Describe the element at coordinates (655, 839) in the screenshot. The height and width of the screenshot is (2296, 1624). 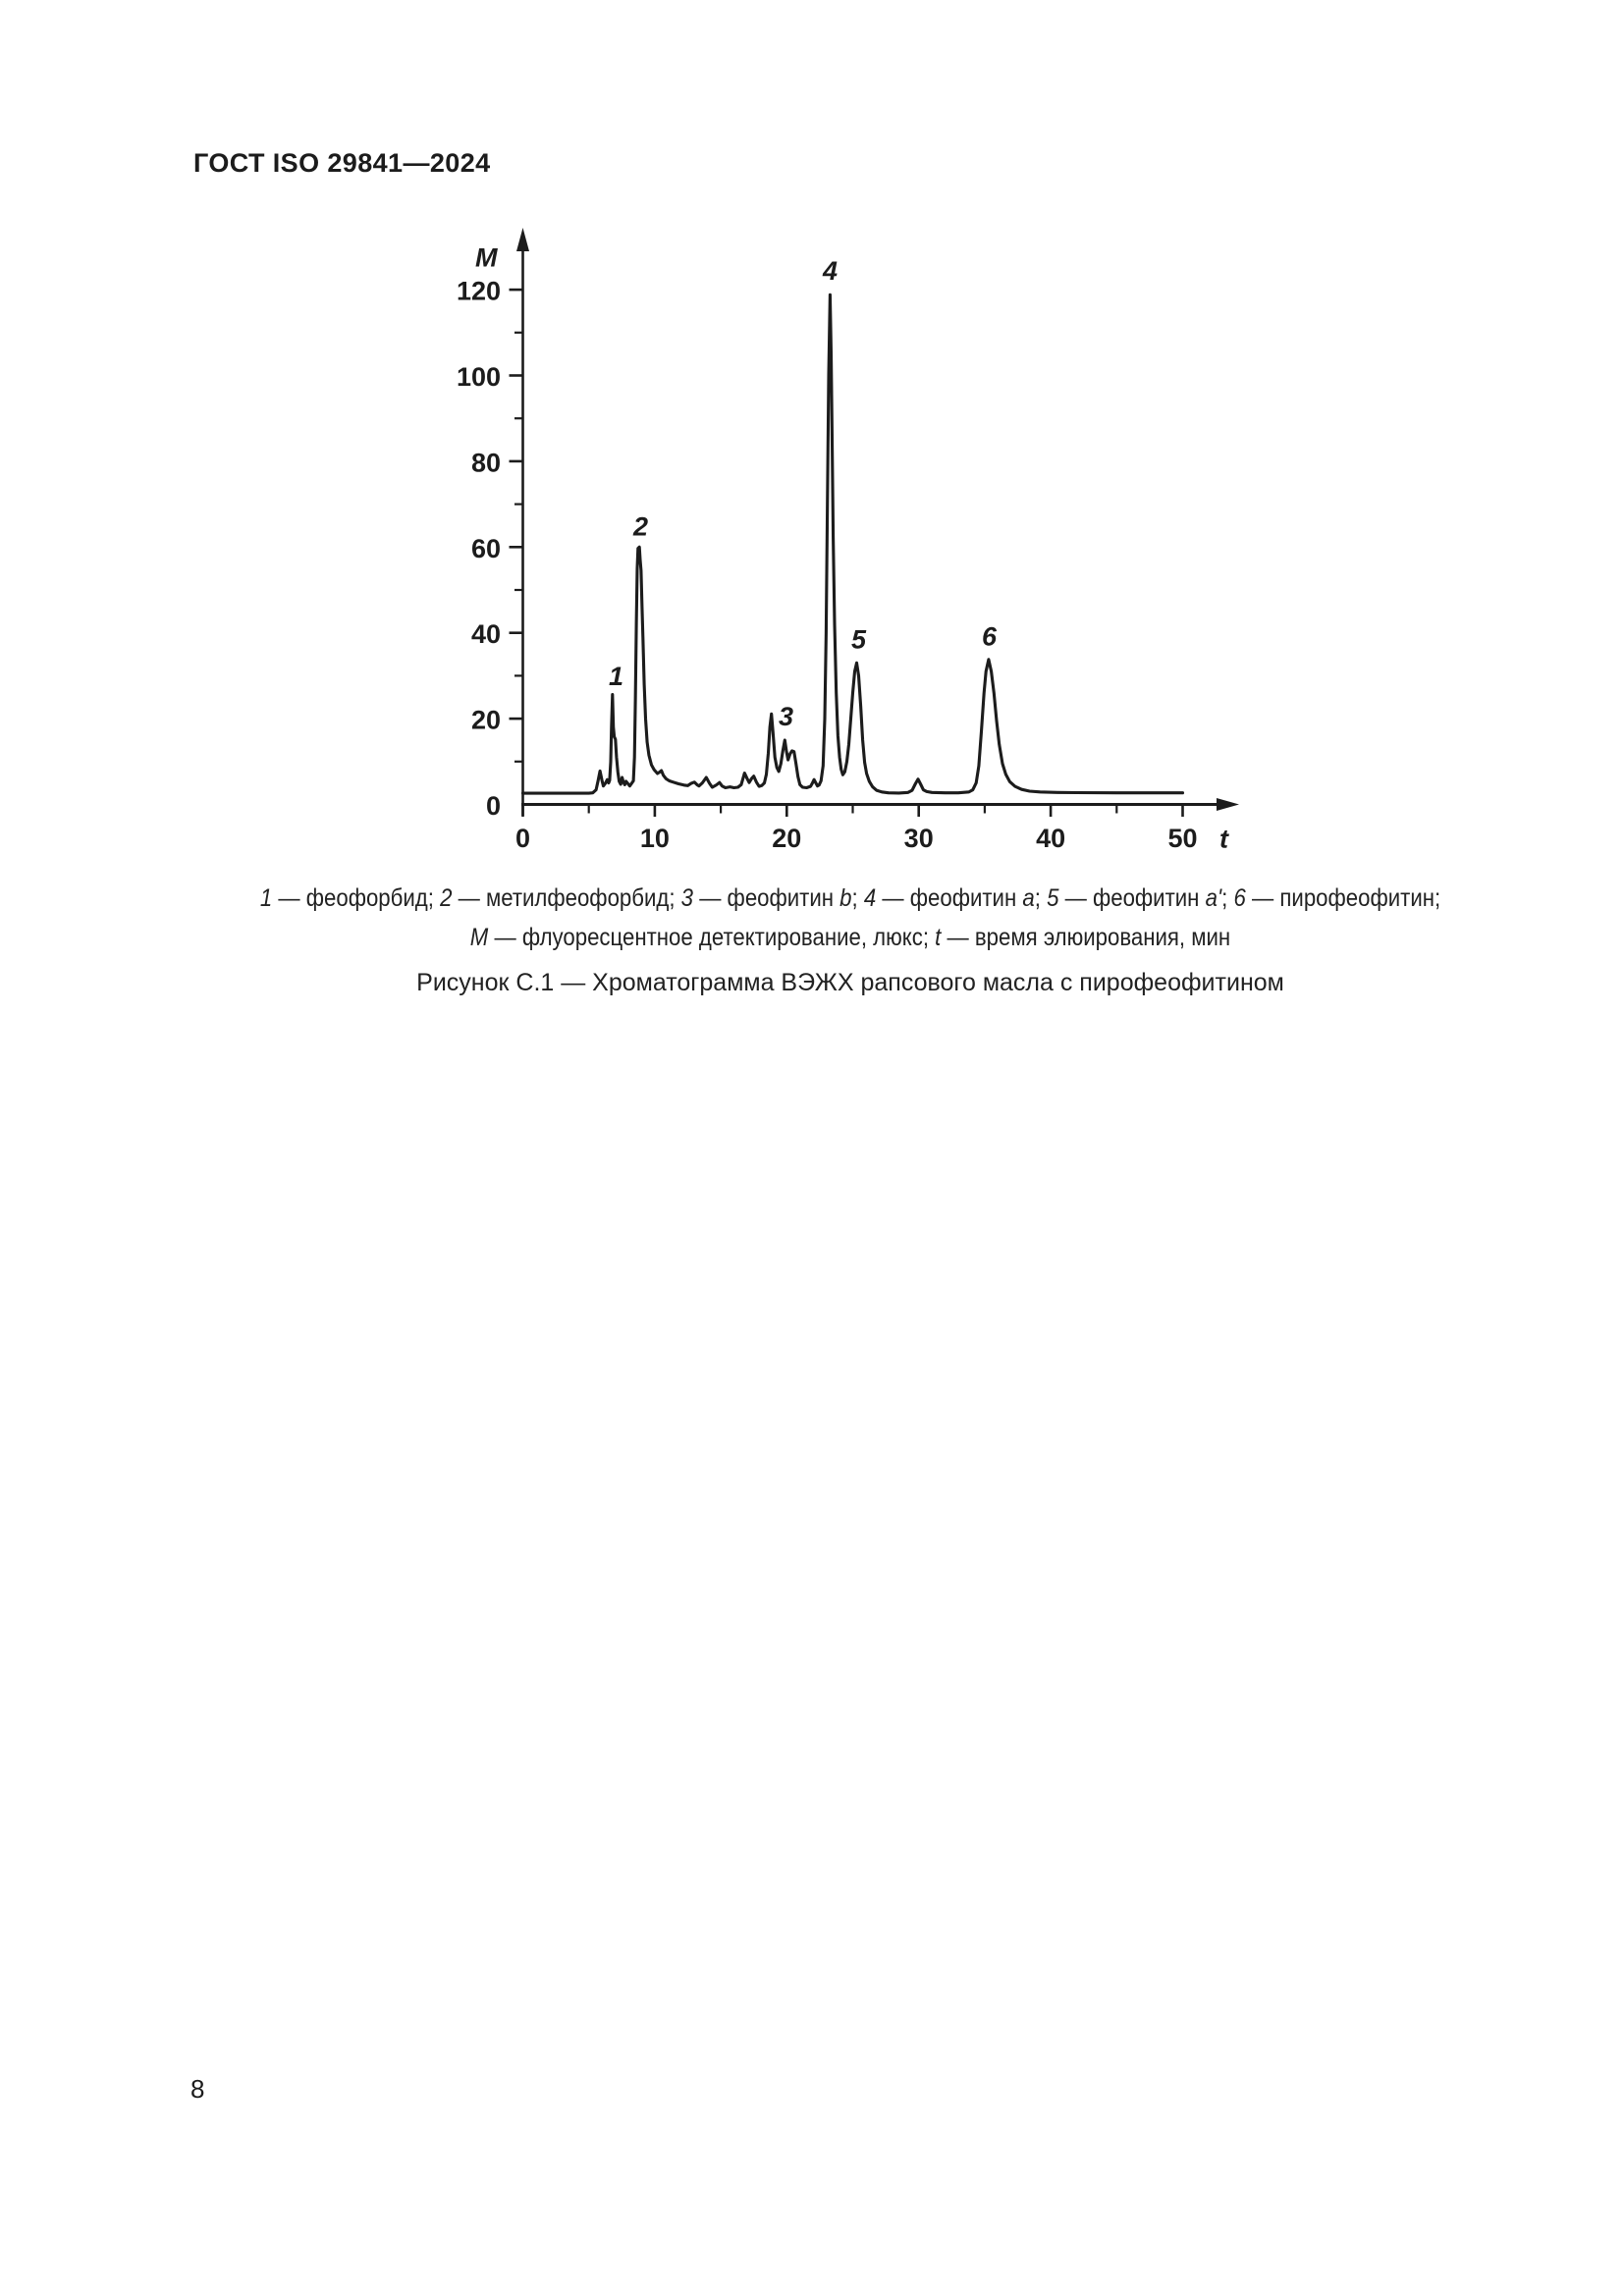
I see `svg-text: 10` at that location.